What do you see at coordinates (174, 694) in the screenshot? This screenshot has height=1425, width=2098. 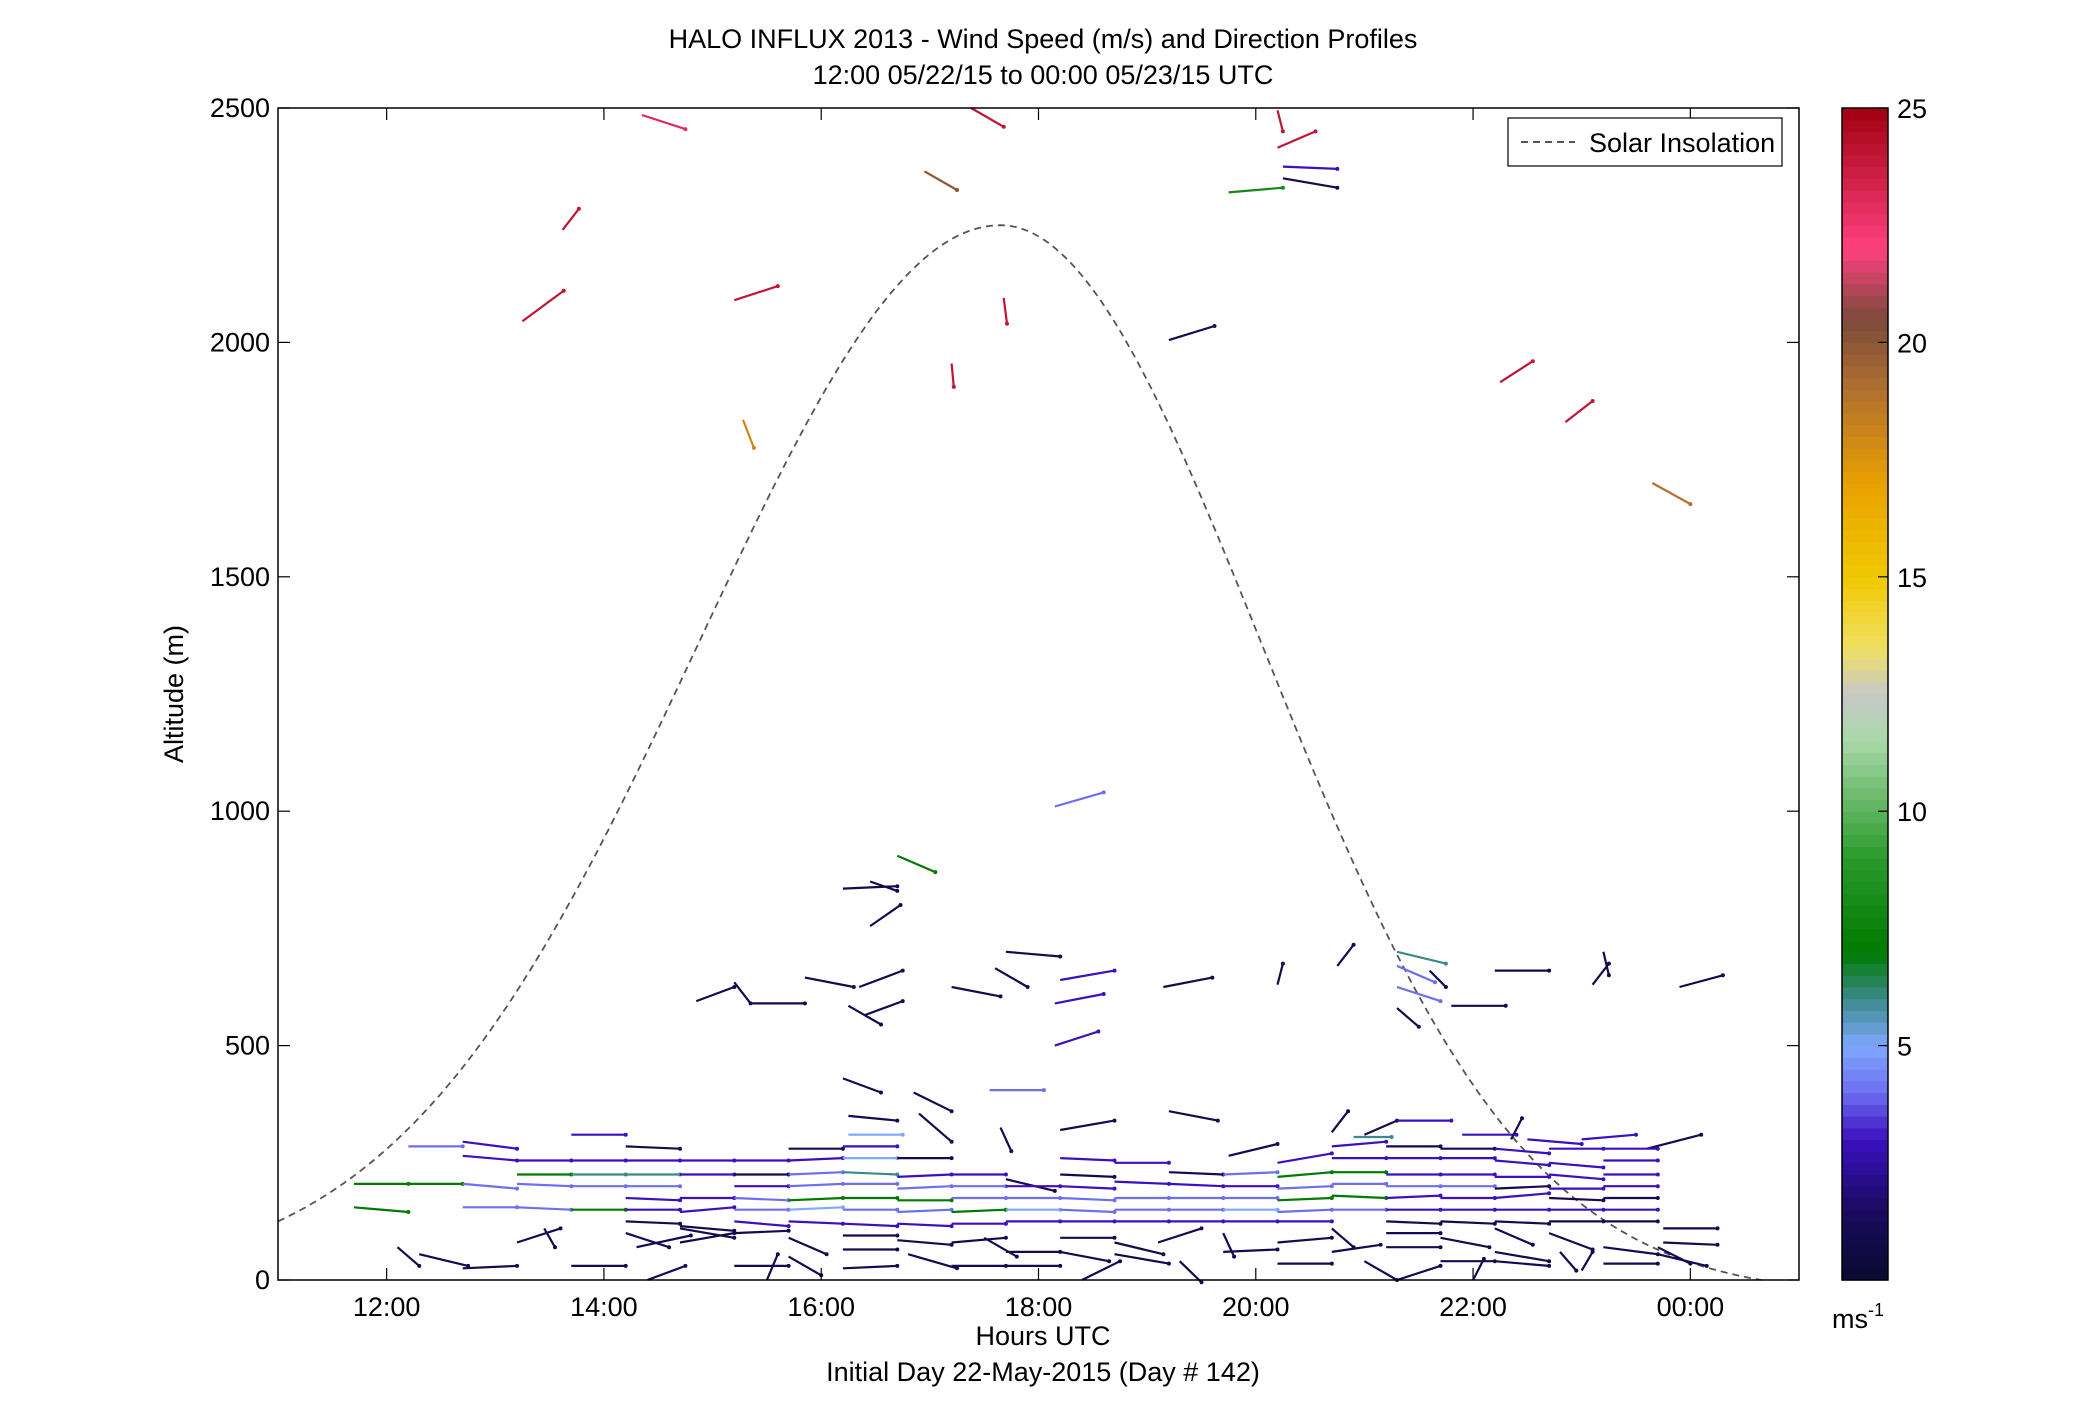 I see `y-axis-label: Altitude (m)` at bounding box center [174, 694].